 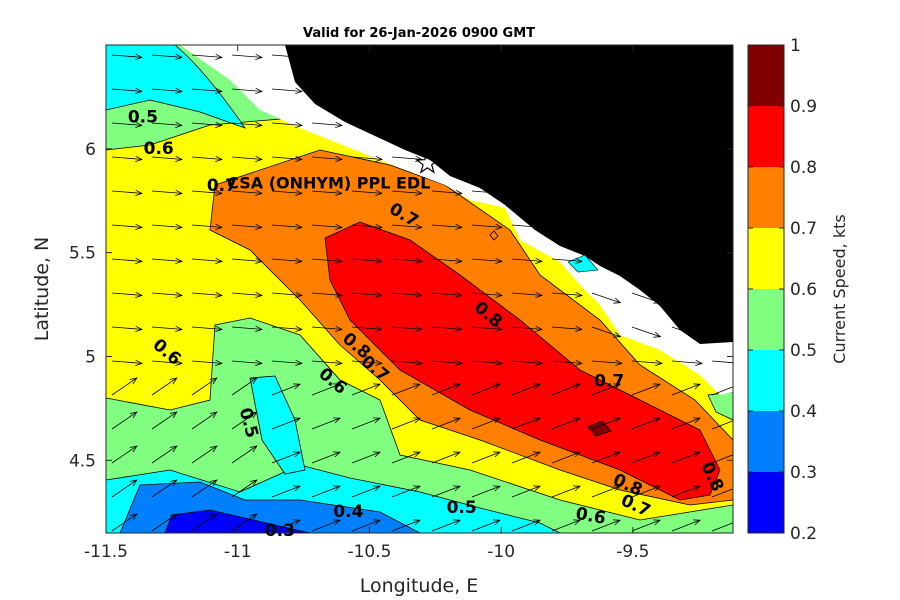 What do you see at coordinates (803, 107) in the screenshot?
I see `colorbar-tick-label: 0.9` at bounding box center [803, 107].